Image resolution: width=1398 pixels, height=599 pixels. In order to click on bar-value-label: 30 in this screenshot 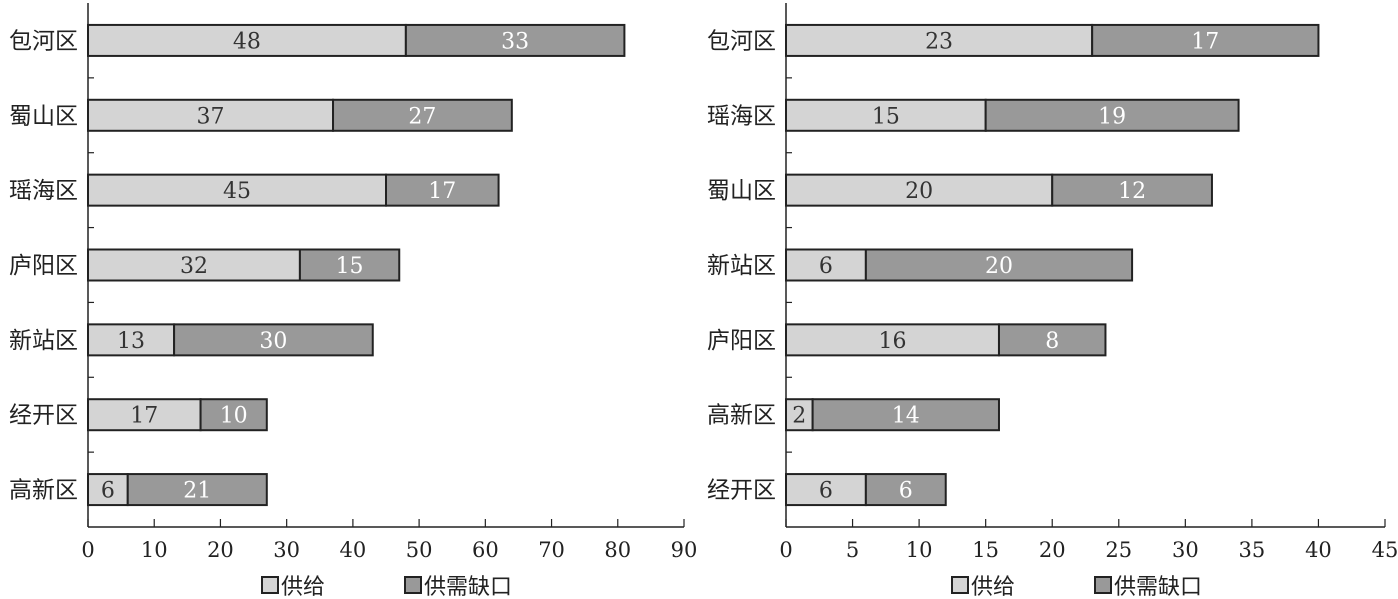, I will do `click(273, 341)`.